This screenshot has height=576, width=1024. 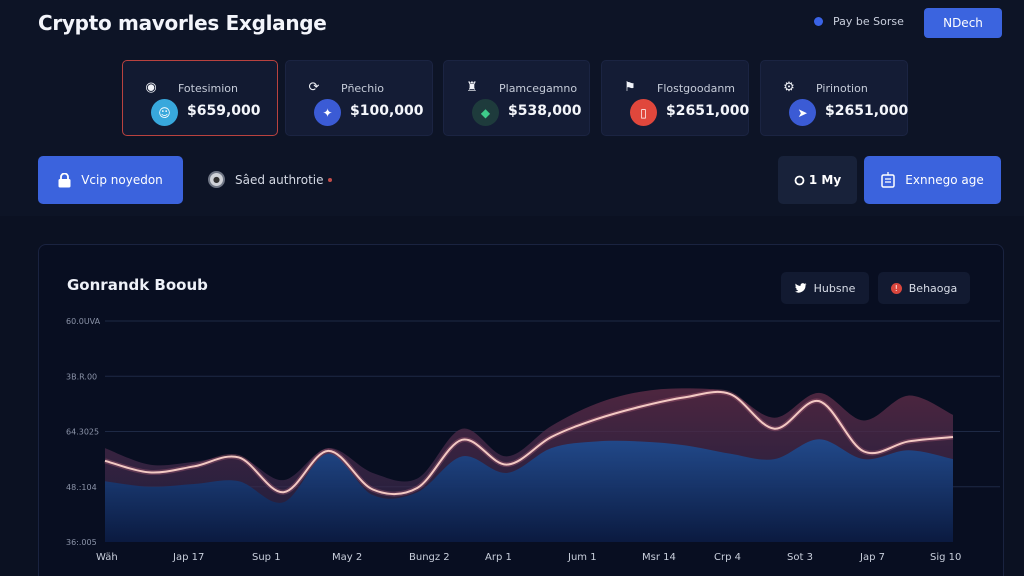 What do you see at coordinates (216, 179) in the screenshot?
I see `coin-icon: ●` at bounding box center [216, 179].